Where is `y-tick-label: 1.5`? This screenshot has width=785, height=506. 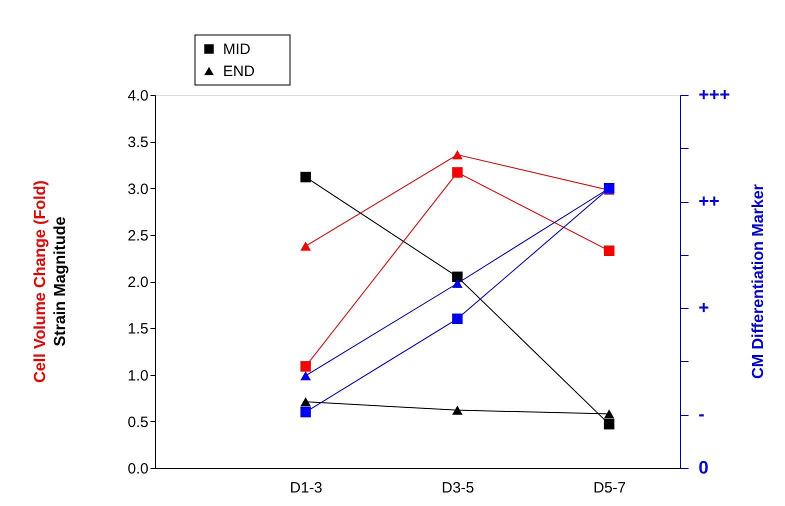 y-tick-label: 1.5 is located at coordinates (138, 329).